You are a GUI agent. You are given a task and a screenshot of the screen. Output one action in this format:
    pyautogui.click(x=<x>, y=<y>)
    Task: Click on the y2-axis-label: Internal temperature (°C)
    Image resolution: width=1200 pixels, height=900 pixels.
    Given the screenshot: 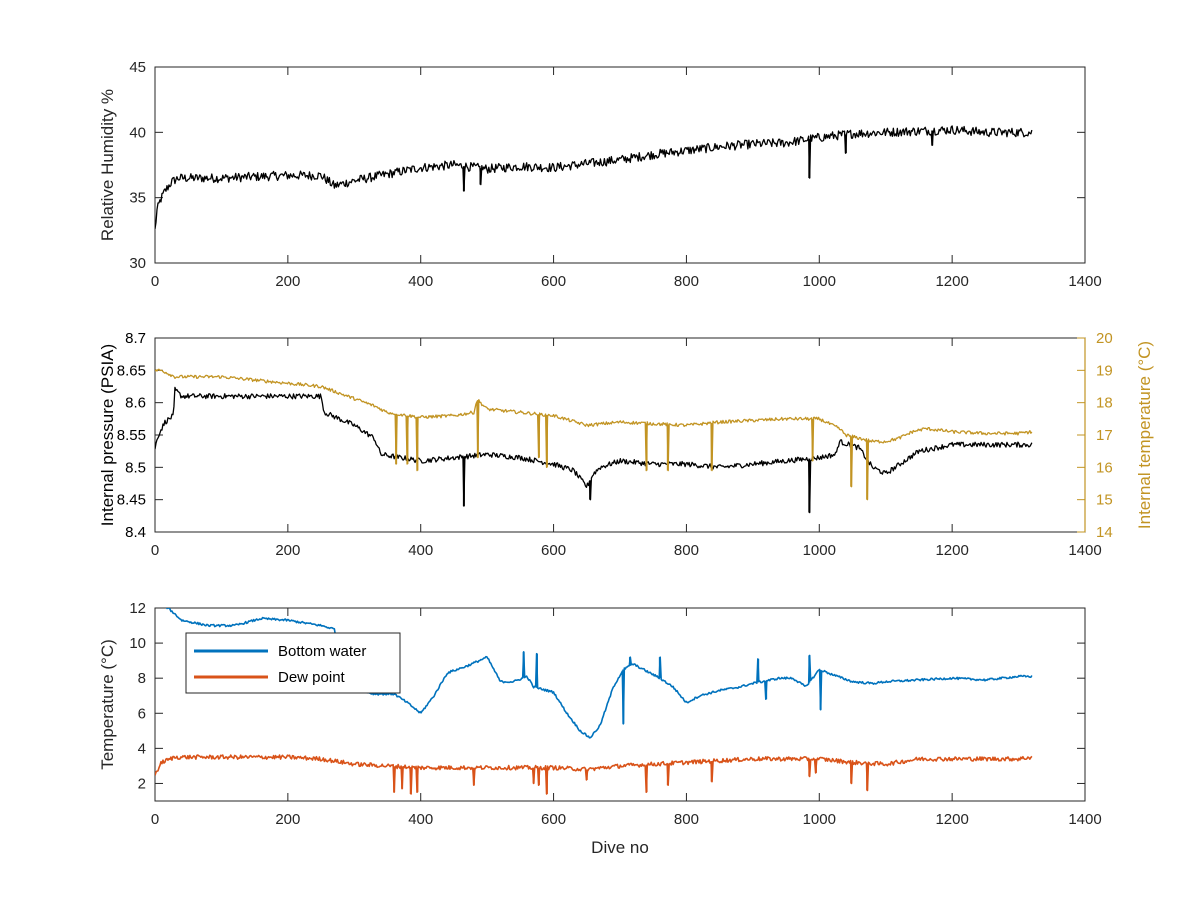 What is the action you would take?
    pyautogui.click(x=1144, y=435)
    